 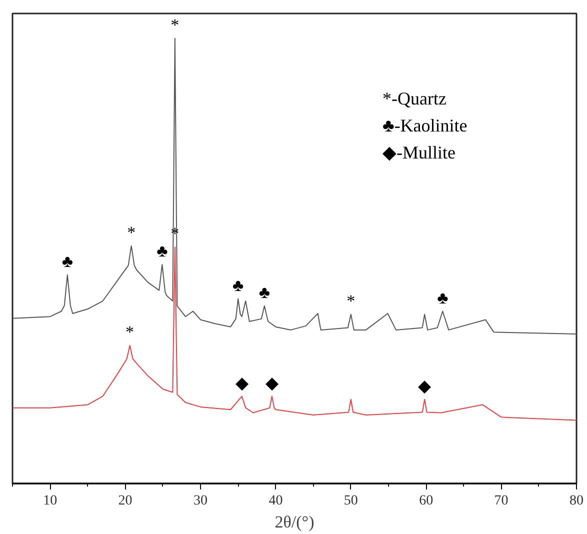 I want to click on x-tick-label: 30, so click(x=201, y=501).